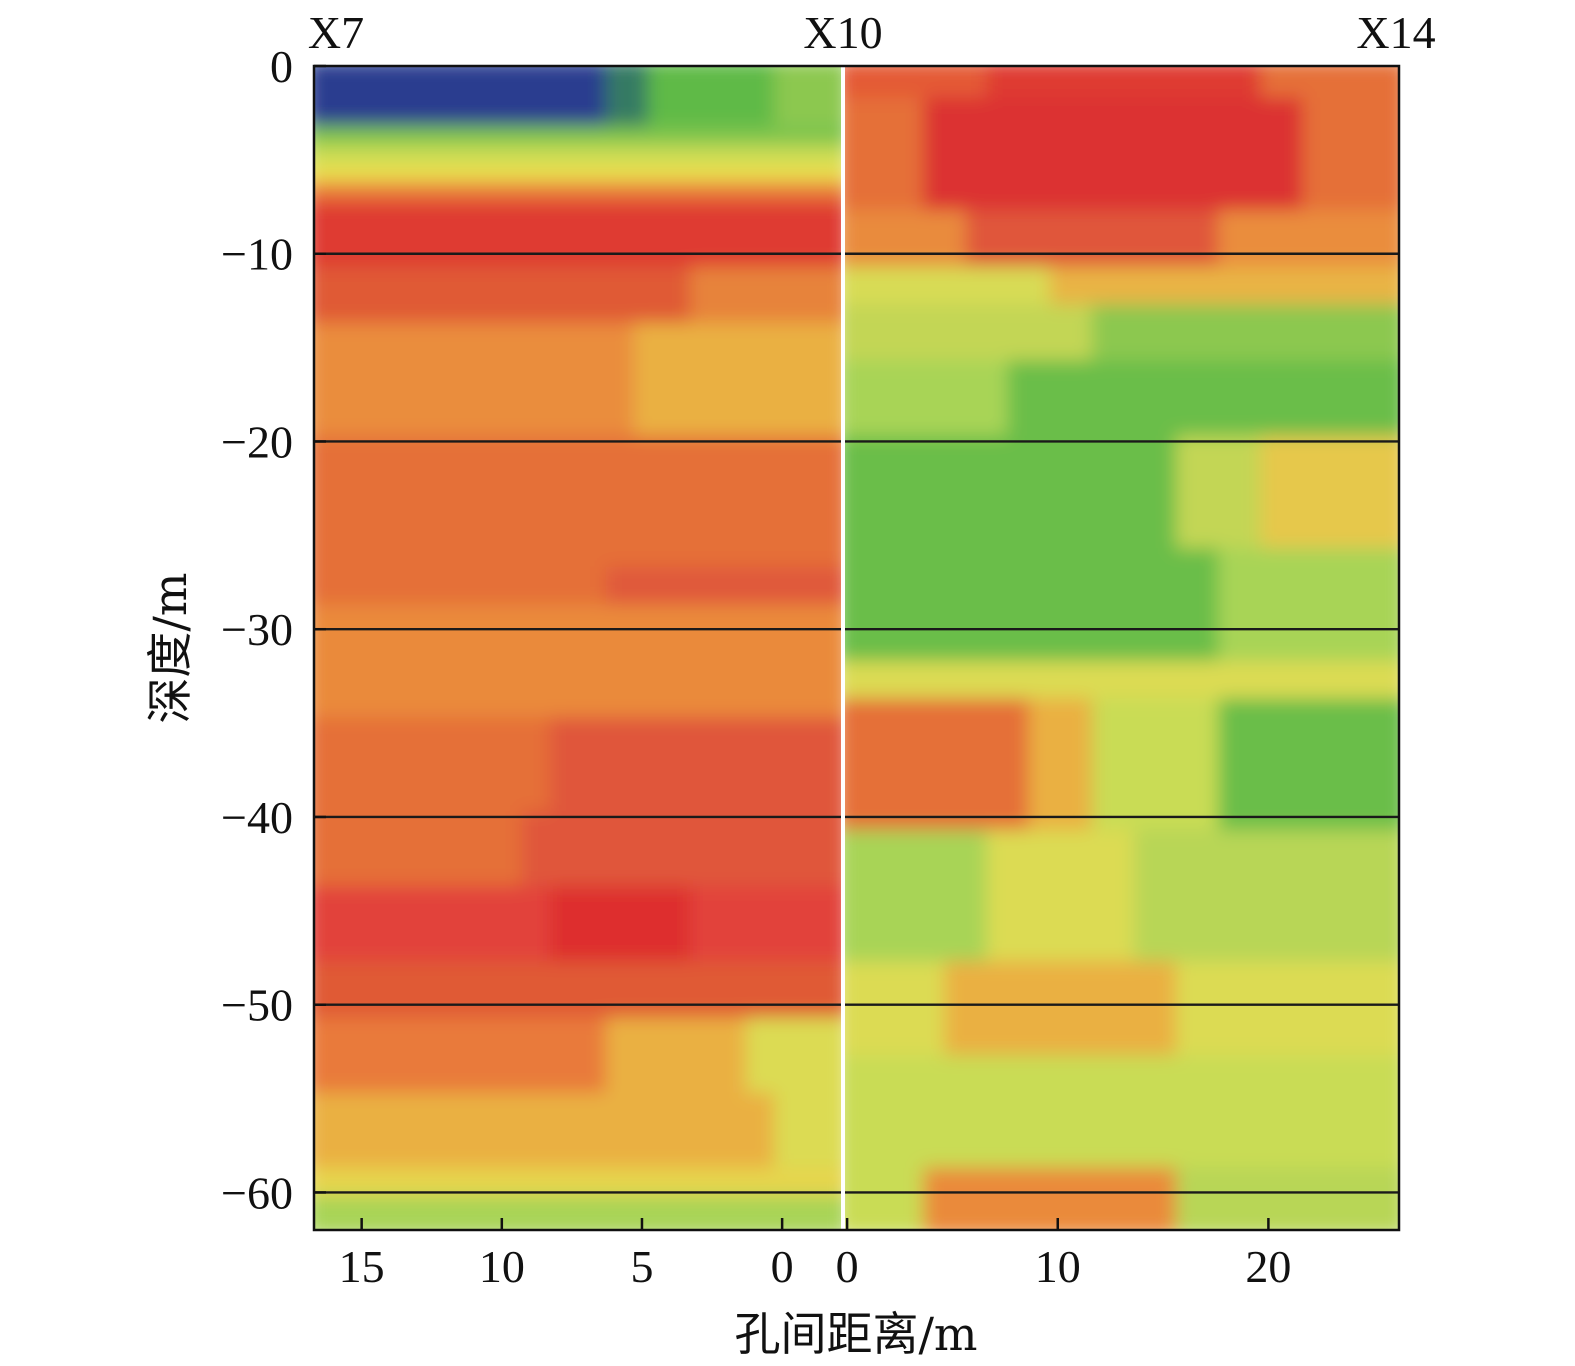 The width and height of the screenshot is (1575, 1366). I want to click on y-tick-label-30: −30, so click(257, 629).